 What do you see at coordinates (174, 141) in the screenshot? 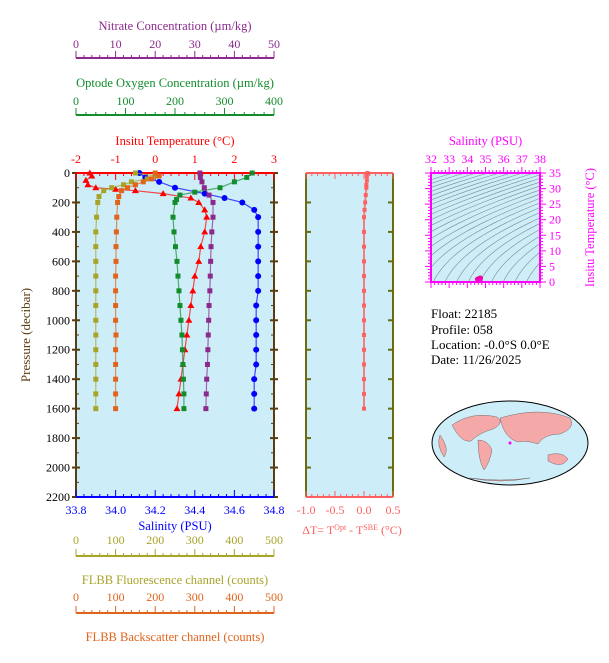
I see `temperature-axis-label: Insitu Temperature (°C)` at bounding box center [174, 141].